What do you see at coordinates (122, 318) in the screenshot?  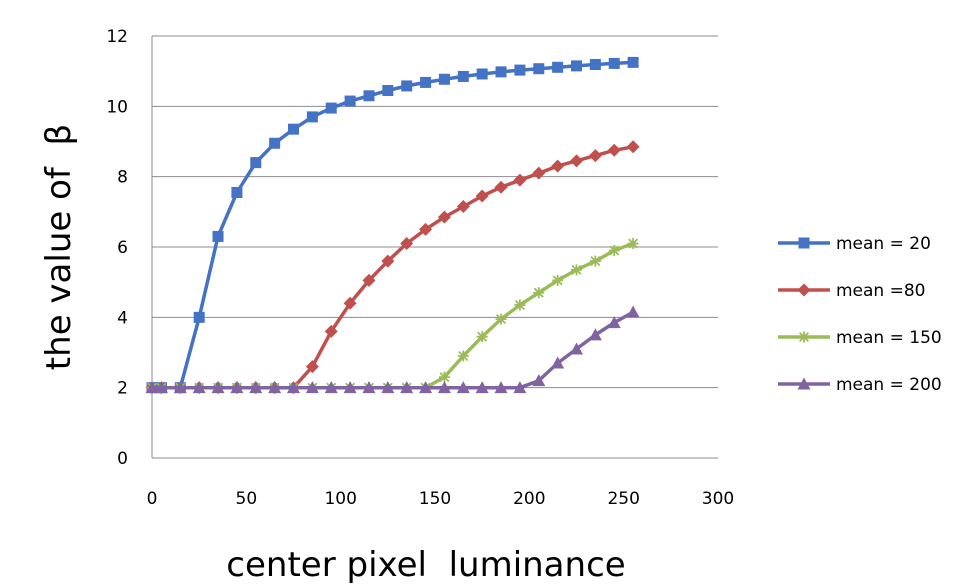 I see `y-tick-label: 4` at bounding box center [122, 318].